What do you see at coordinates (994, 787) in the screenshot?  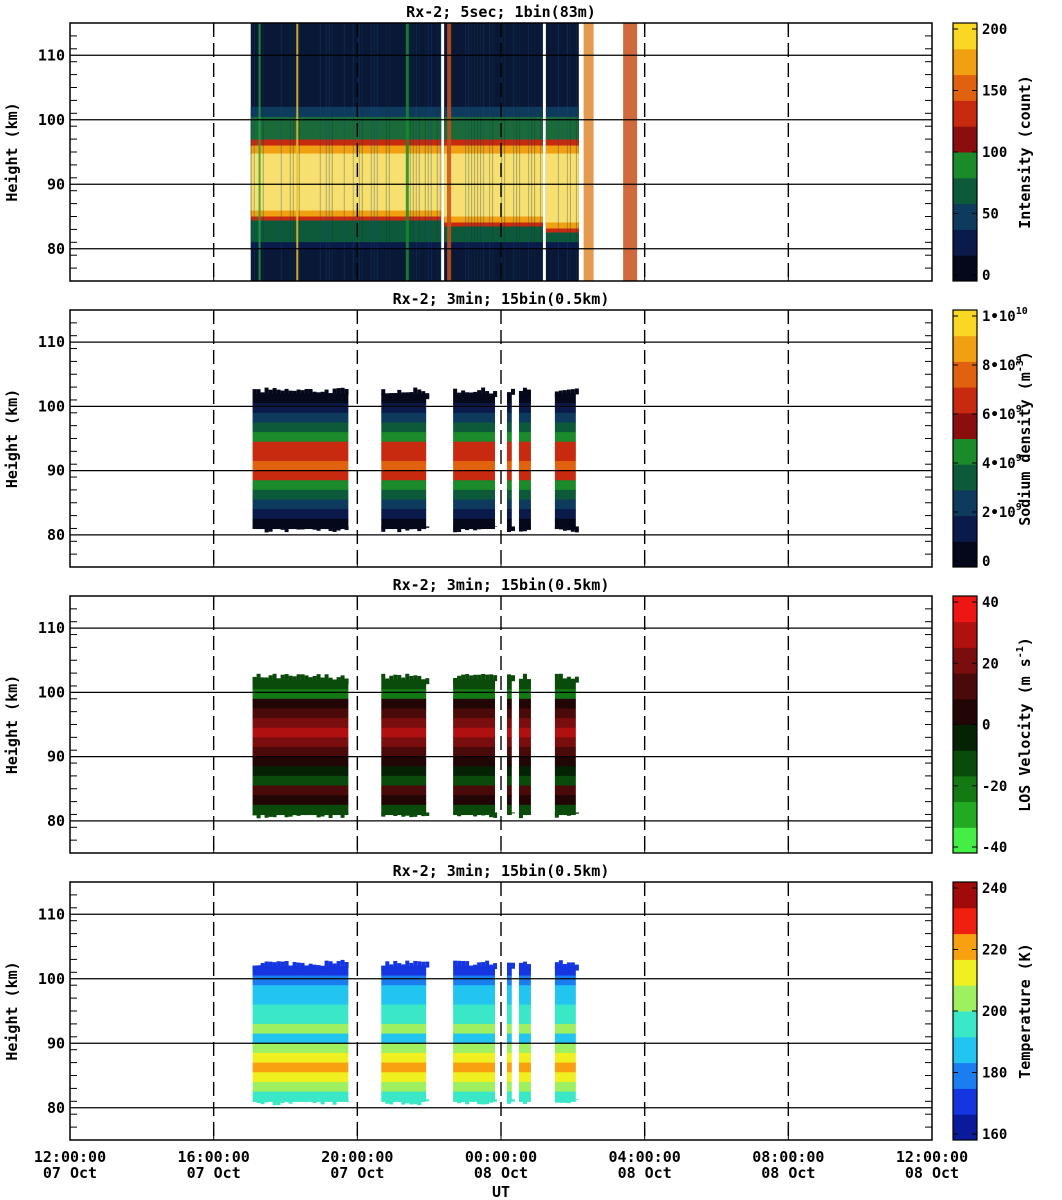 I see `colorbar-tick-label: -20` at bounding box center [994, 787].